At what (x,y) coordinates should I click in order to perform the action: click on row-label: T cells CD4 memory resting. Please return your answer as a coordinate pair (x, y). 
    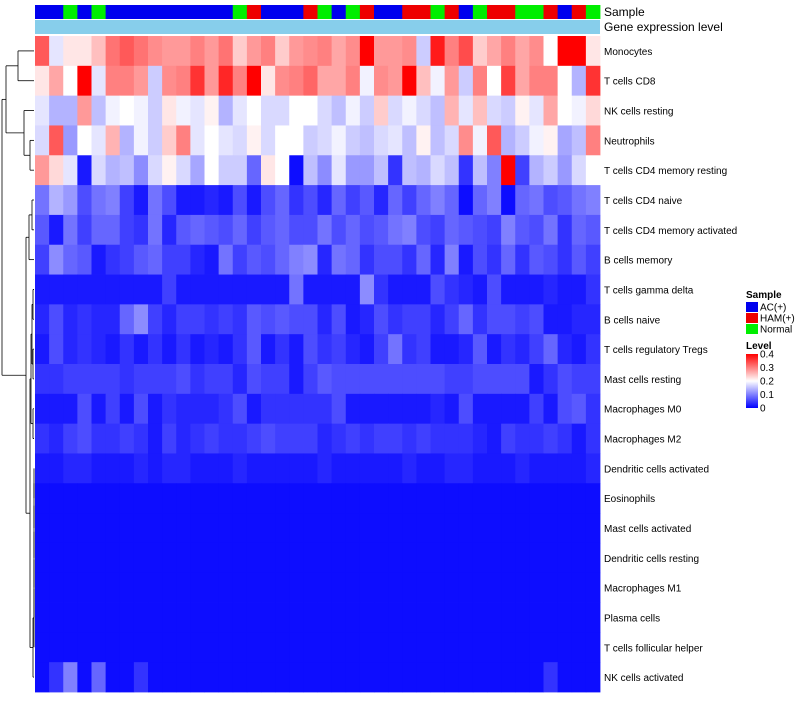
    Looking at the image, I should click on (665, 171).